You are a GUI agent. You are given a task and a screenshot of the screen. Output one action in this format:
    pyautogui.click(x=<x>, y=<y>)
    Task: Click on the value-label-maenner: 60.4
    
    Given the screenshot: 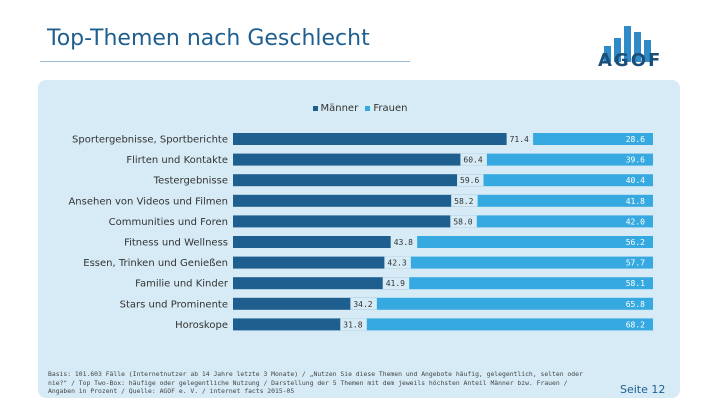 What is the action you would take?
    pyautogui.click(x=472, y=160)
    